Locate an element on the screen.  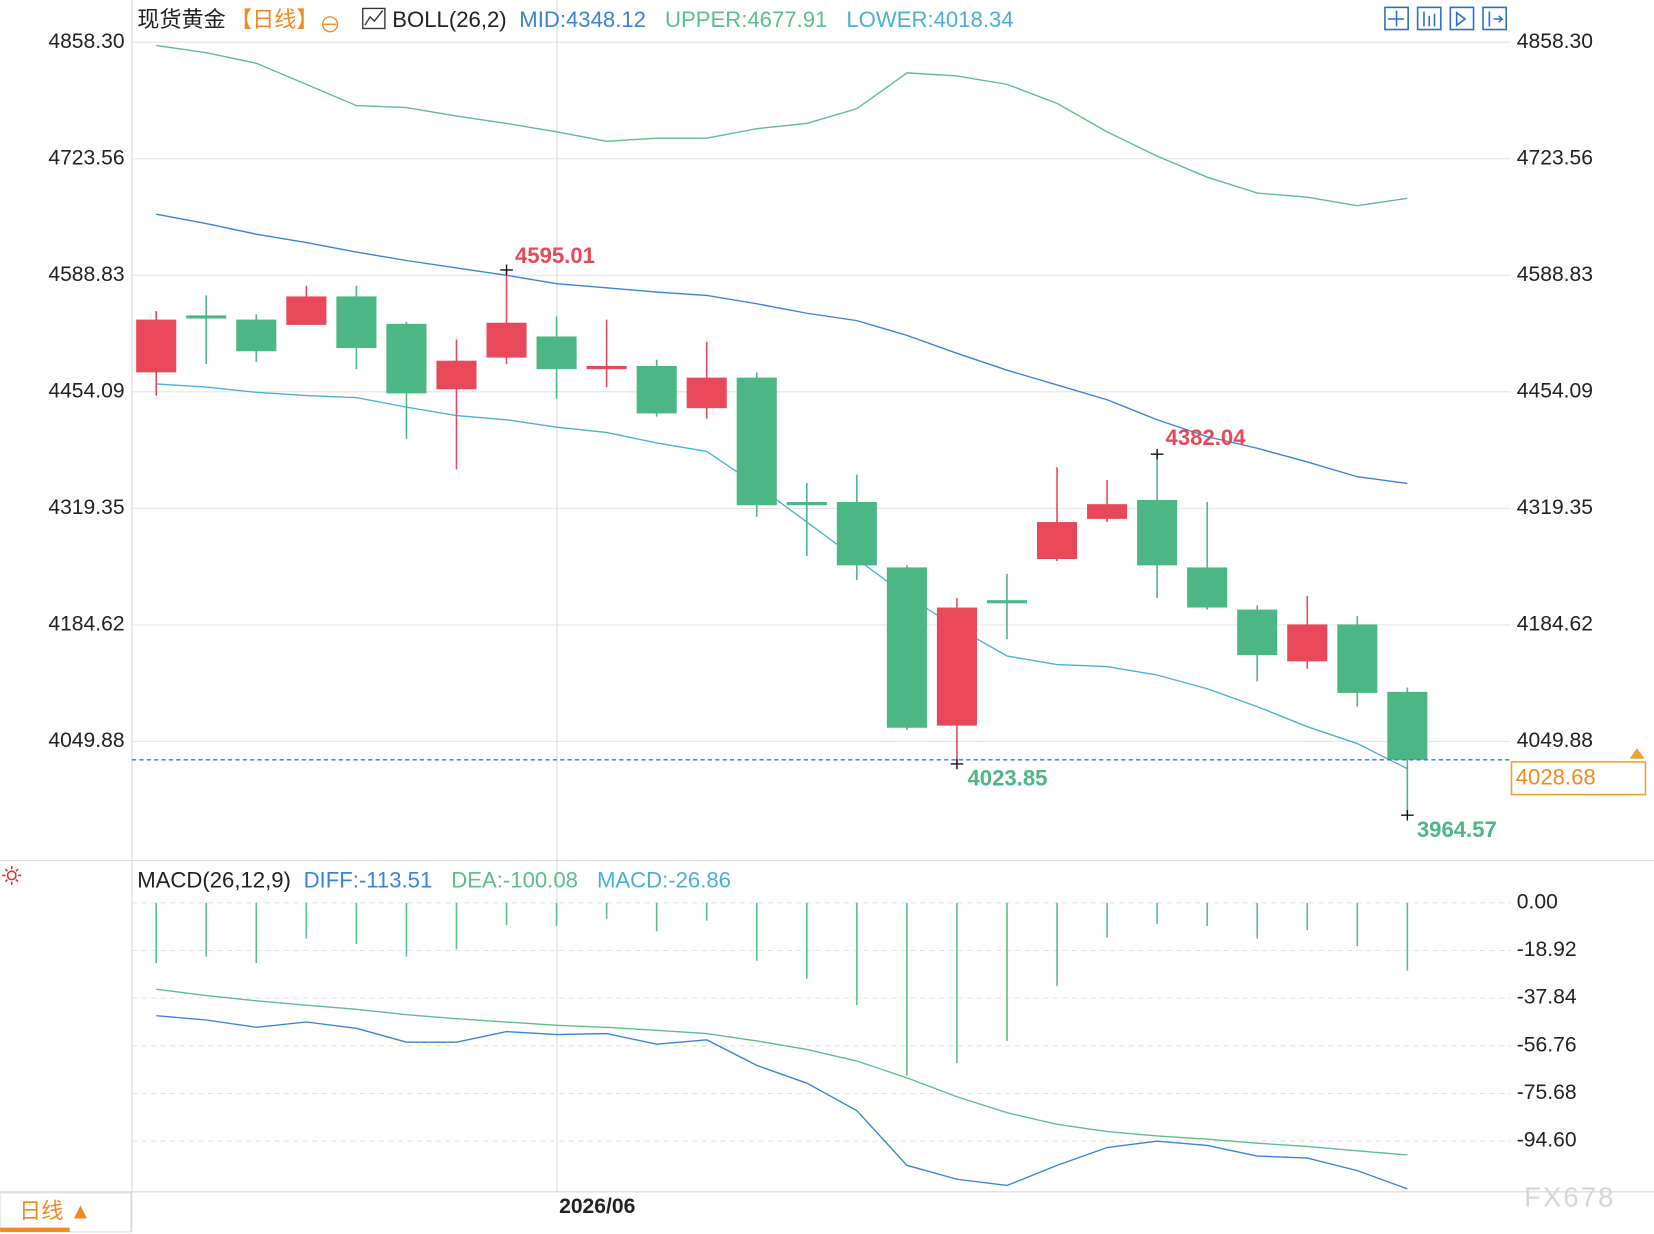
y2-tick-label: 4049.88 is located at coordinates (1555, 740).